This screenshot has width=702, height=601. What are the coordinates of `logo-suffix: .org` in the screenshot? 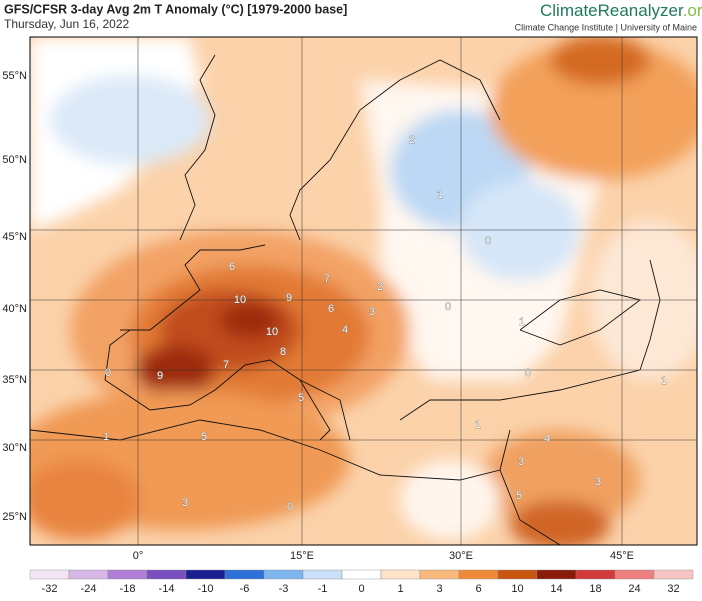 It's located at (692, 10).